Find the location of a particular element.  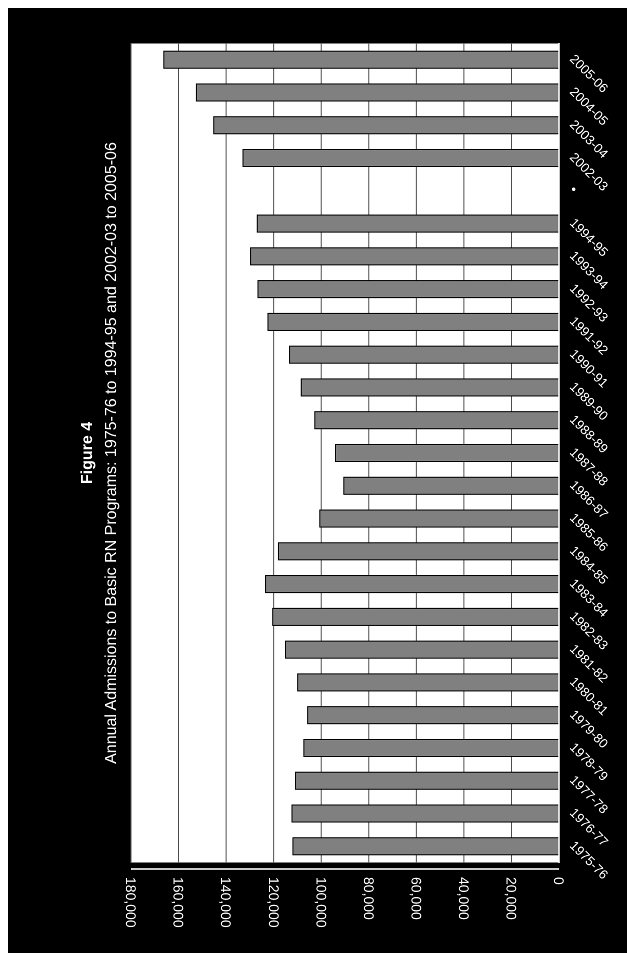

x-tick-label: 160,000 is located at coordinates (178, 902).